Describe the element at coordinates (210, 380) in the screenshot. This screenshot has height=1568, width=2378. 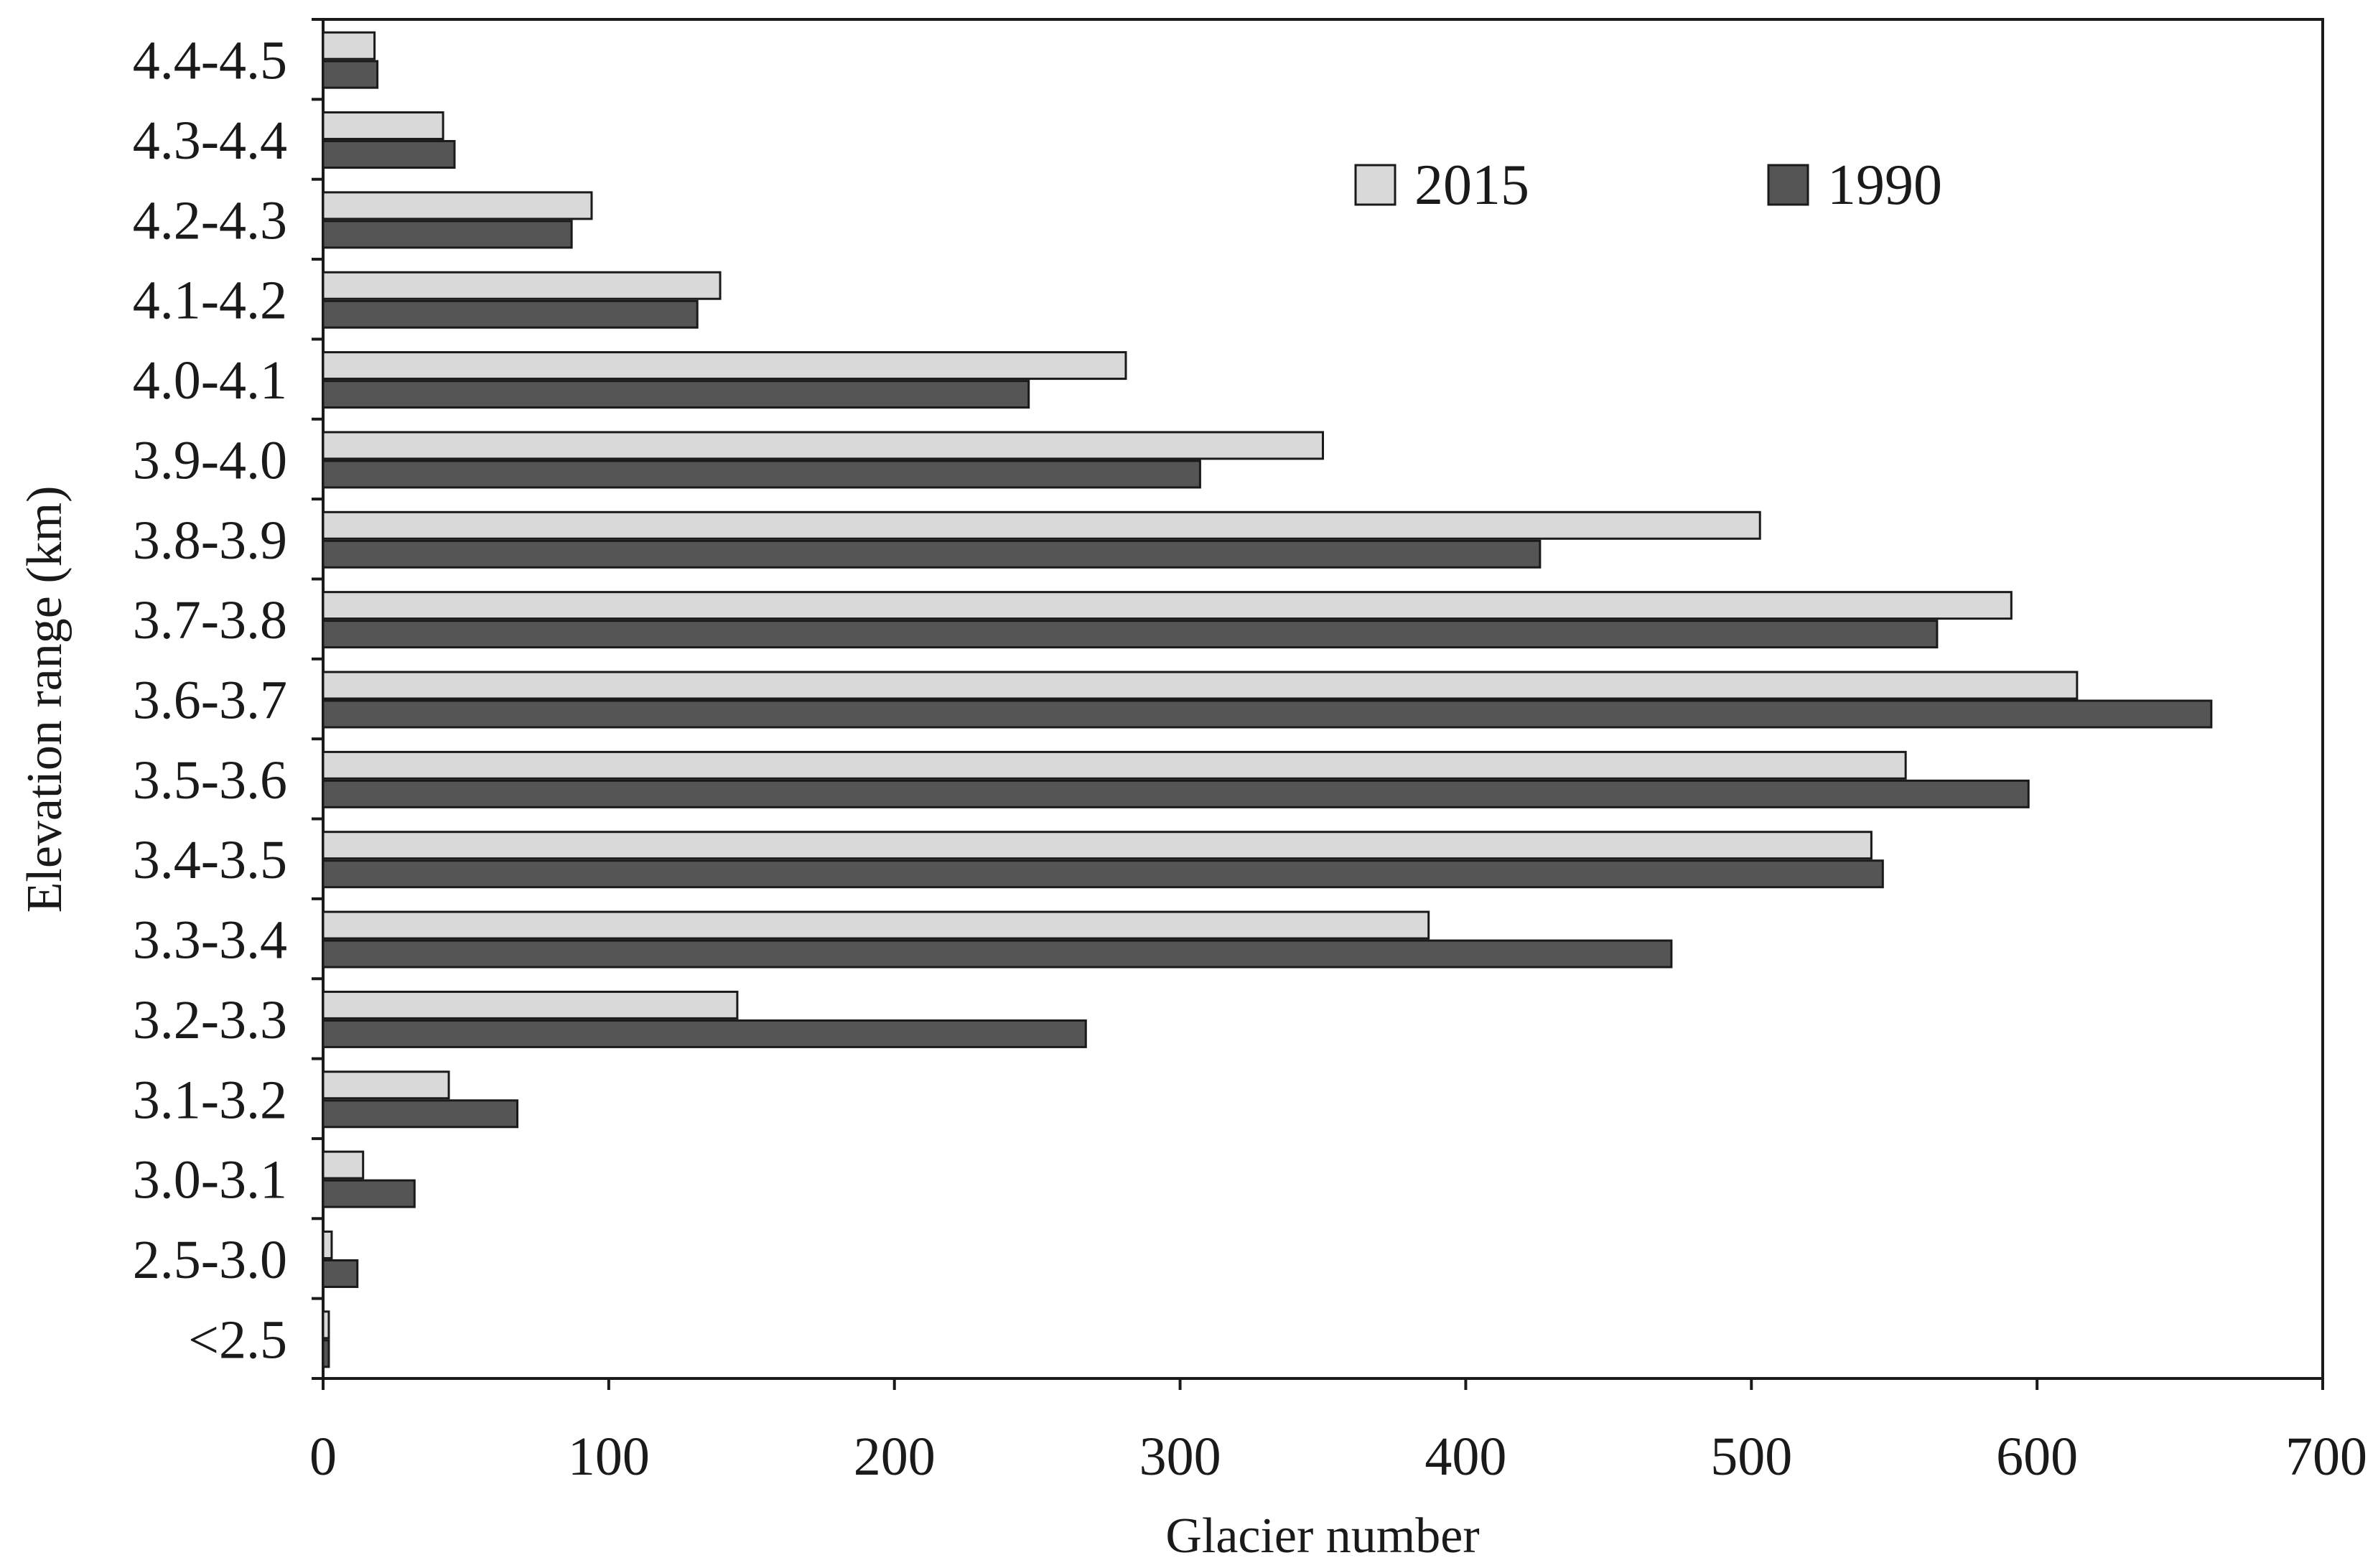
I see `y-tick-label-4: 4.0-4.1` at that location.